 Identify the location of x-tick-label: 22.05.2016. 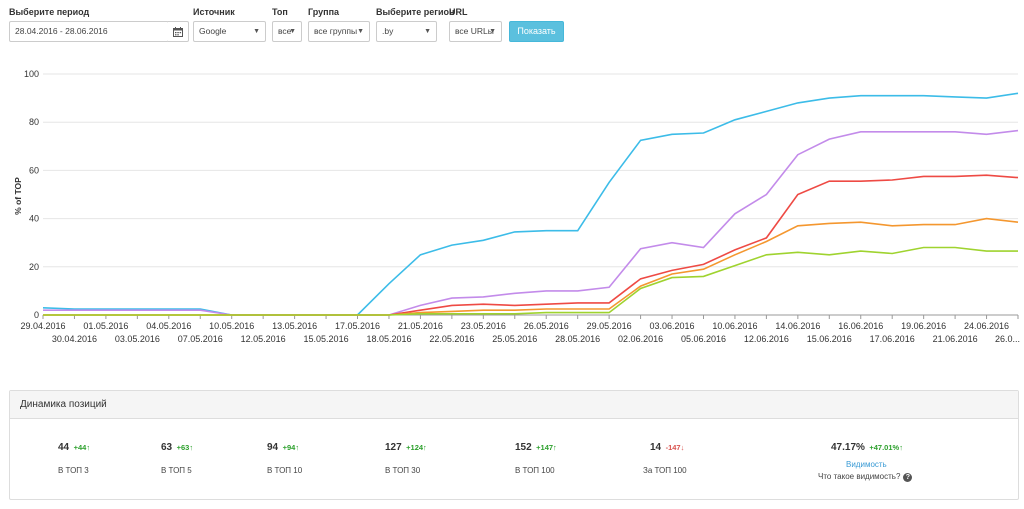
(451, 339).